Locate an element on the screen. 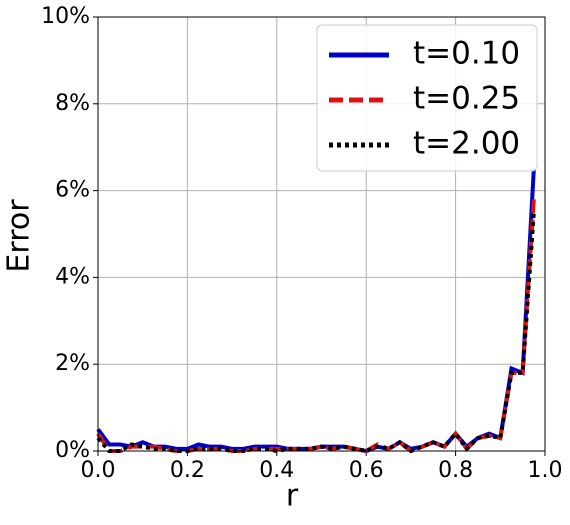  x-tick-label: 0.4 is located at coordinates (276, 470).